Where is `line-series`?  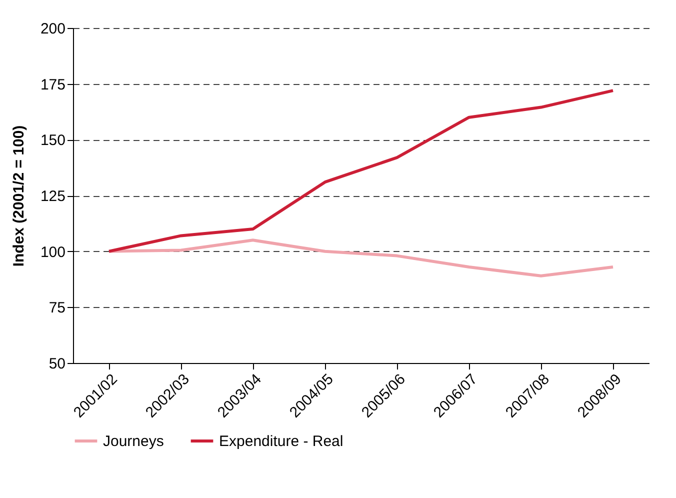
line-series is located at coordinates (361, 258).